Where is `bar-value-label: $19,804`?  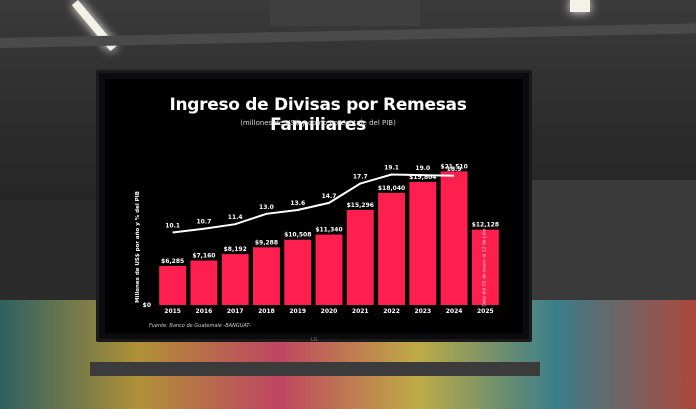
bar-value-label: $19,804 is located at coordinates (422, 177).